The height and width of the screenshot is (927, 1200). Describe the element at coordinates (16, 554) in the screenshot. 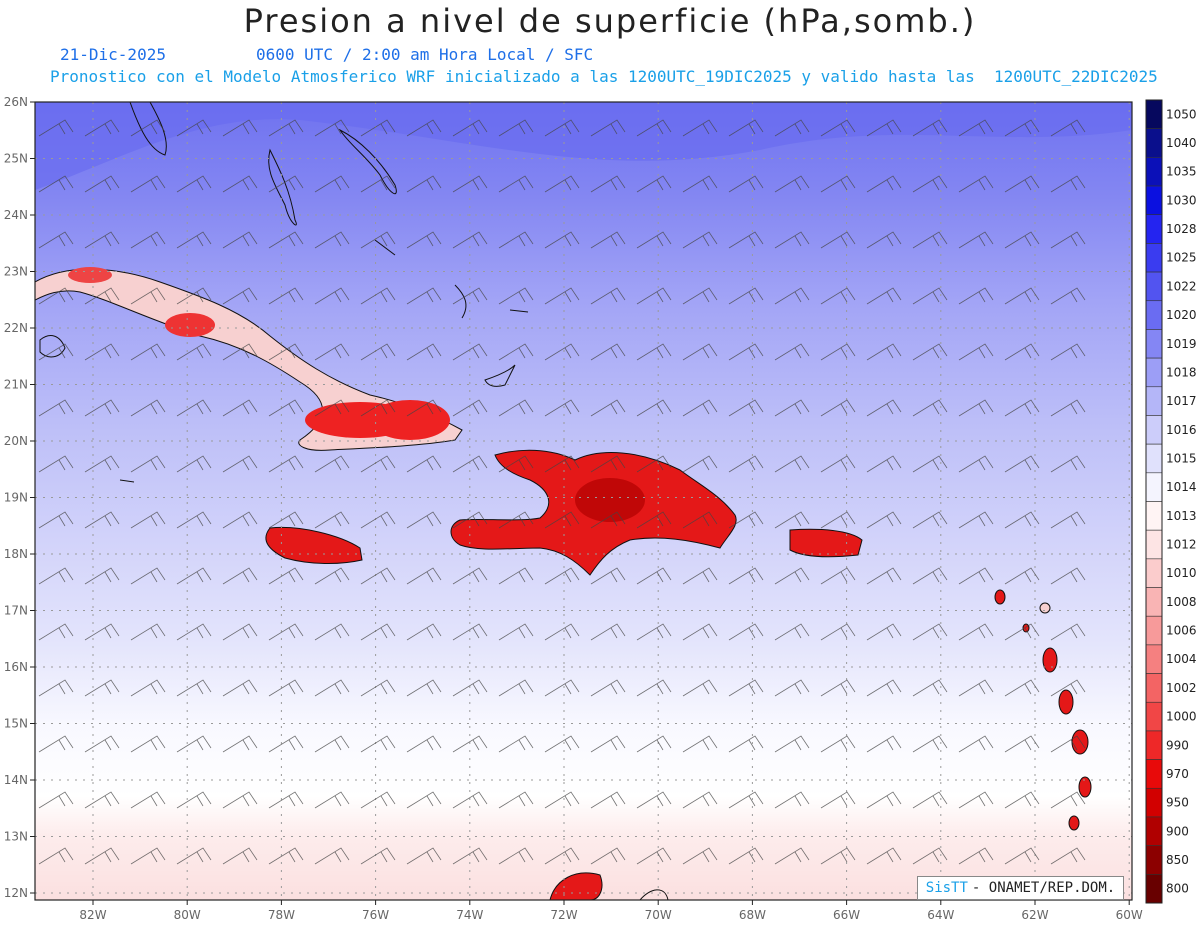

I see `lat-label: 18N` at that location.